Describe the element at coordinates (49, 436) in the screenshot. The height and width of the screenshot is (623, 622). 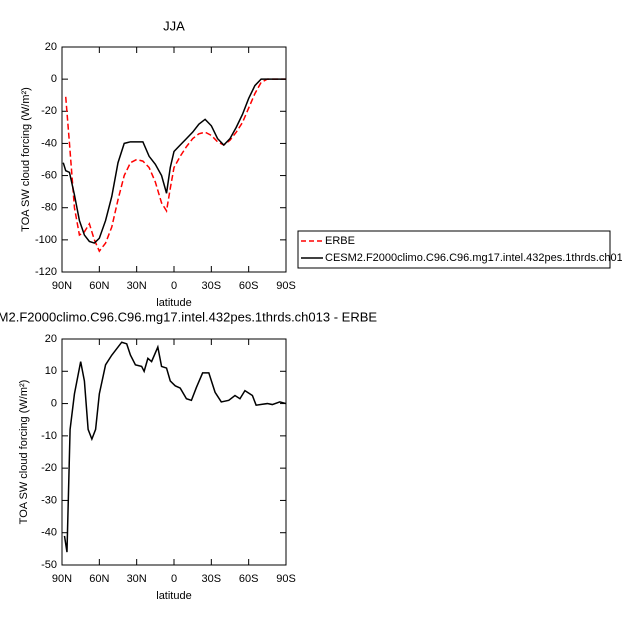
I see `y-tick-label: -10` at that location.